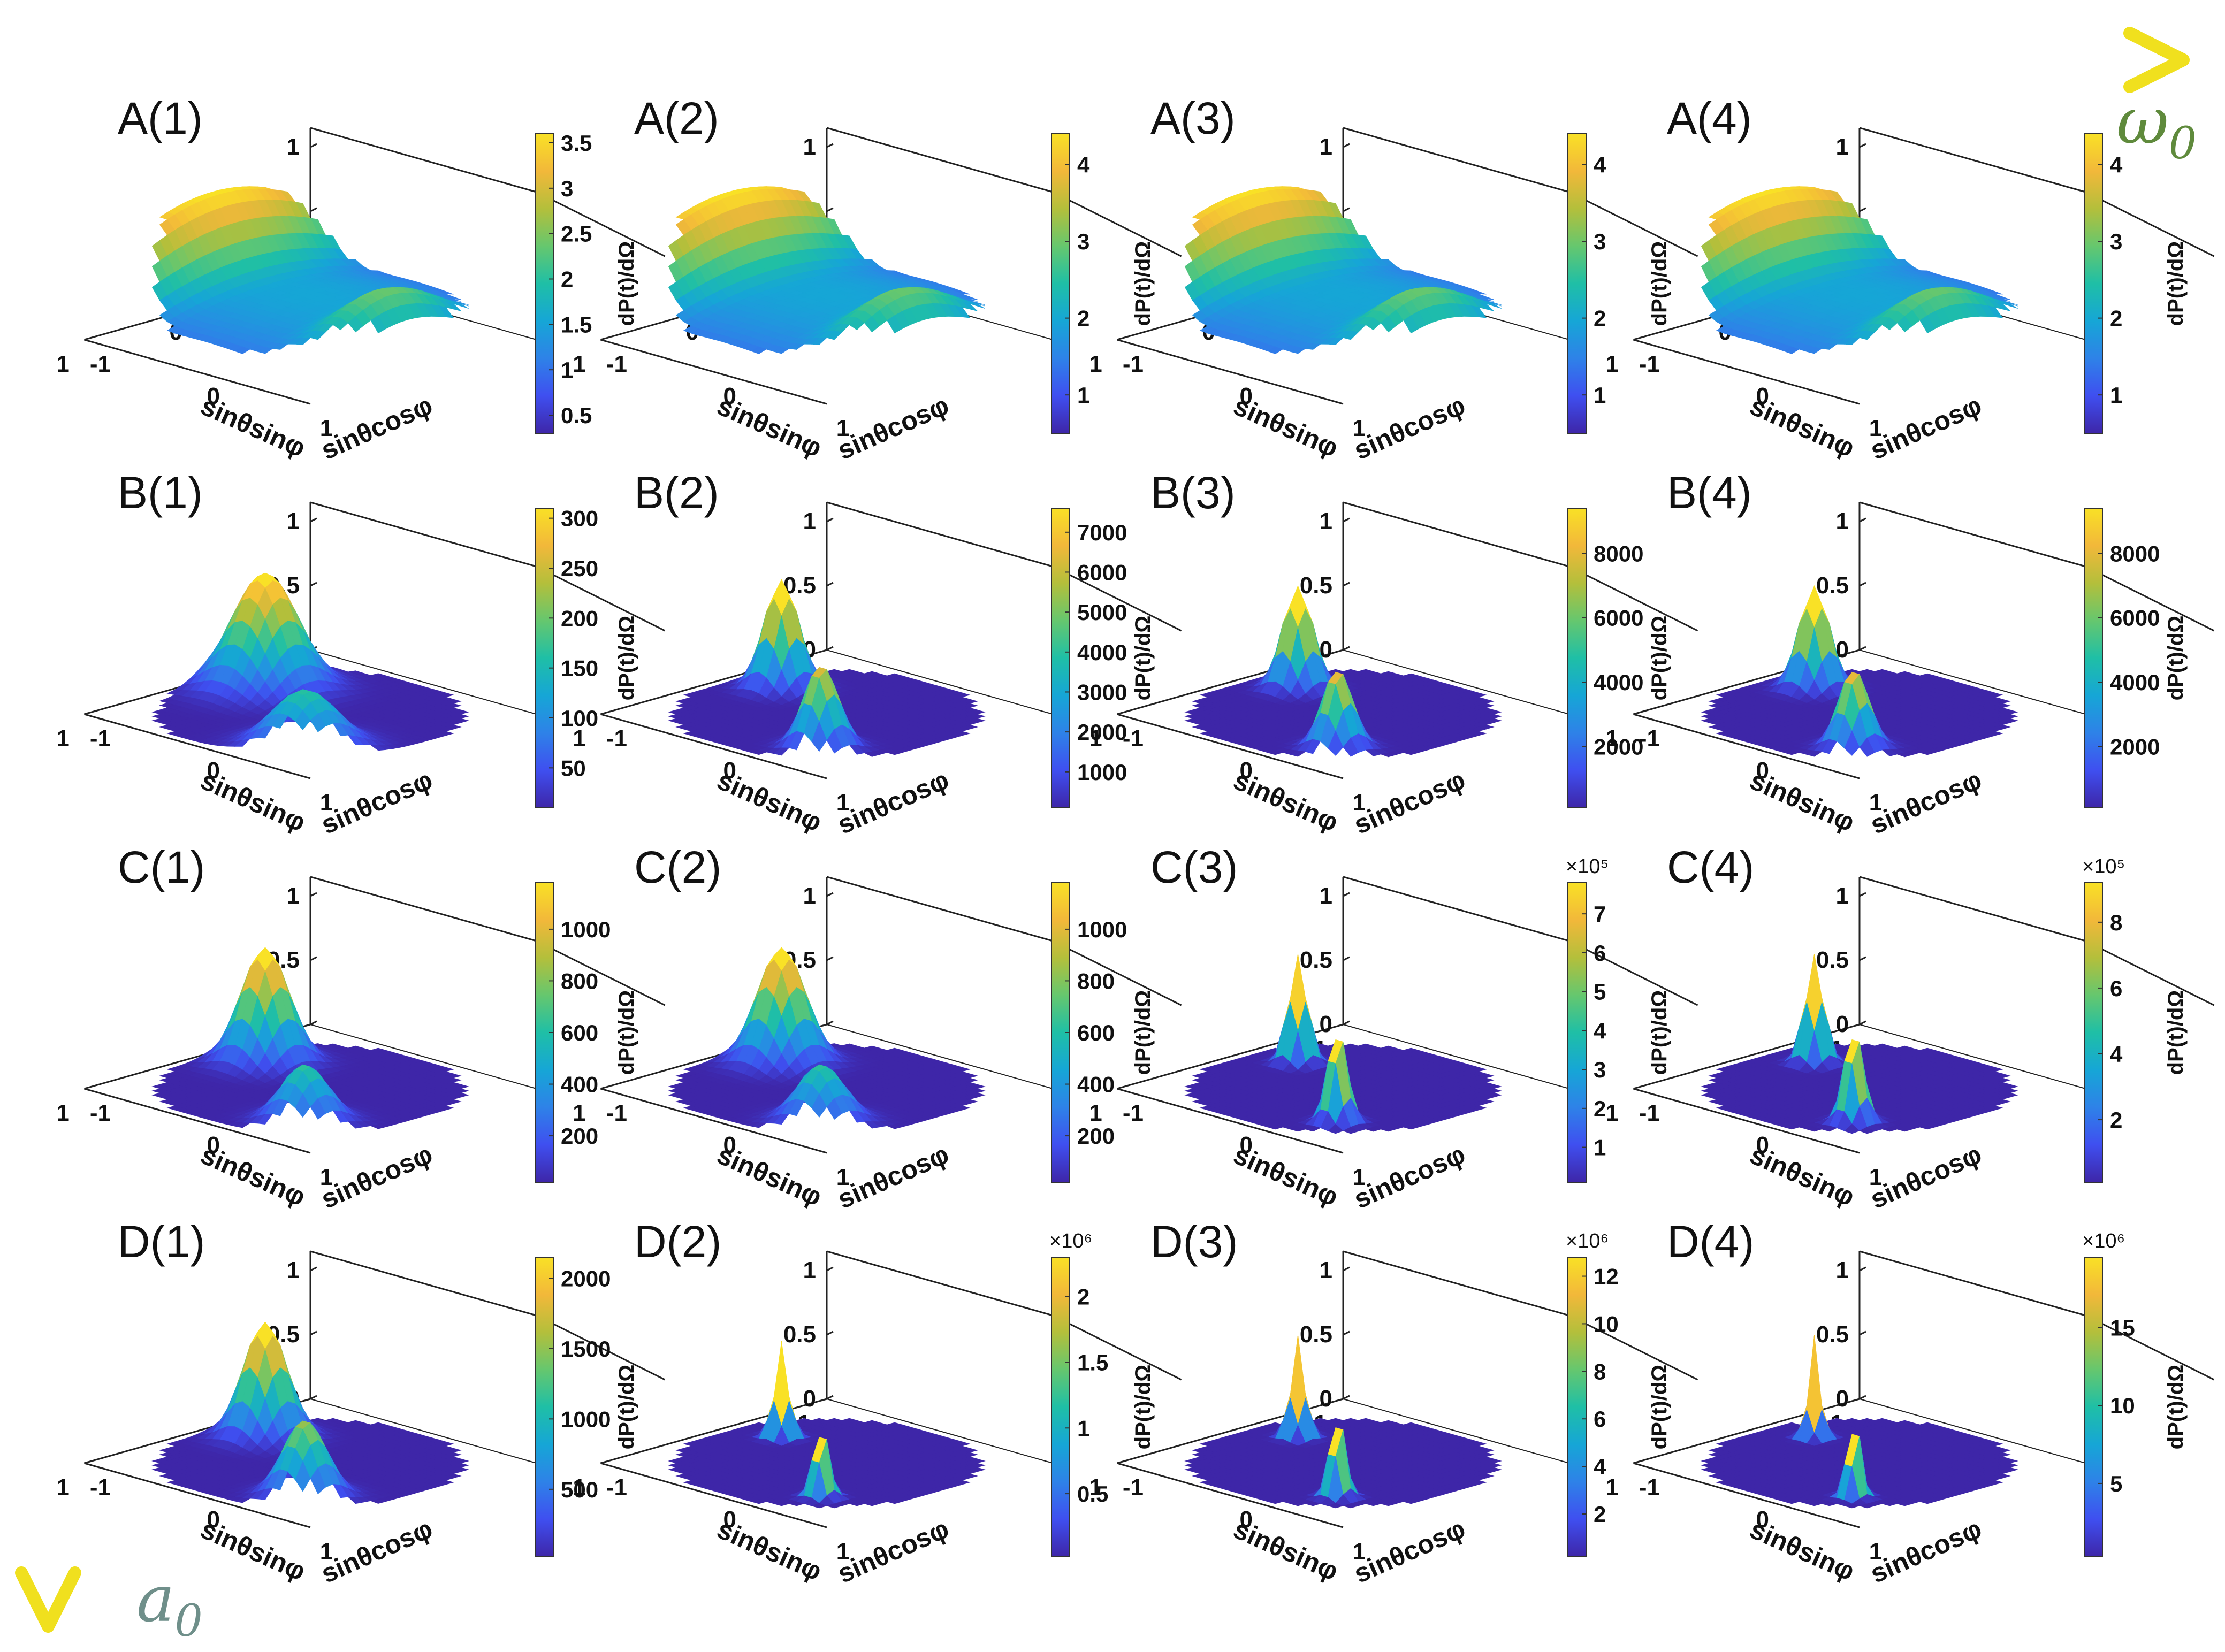 The height and width of the screenshot is (1652, 2225). What do you see at coordinates (1618, 682) in the screenshot?
I see `colorbar-tick-label: 4000` at bounding box center [1618, 682].